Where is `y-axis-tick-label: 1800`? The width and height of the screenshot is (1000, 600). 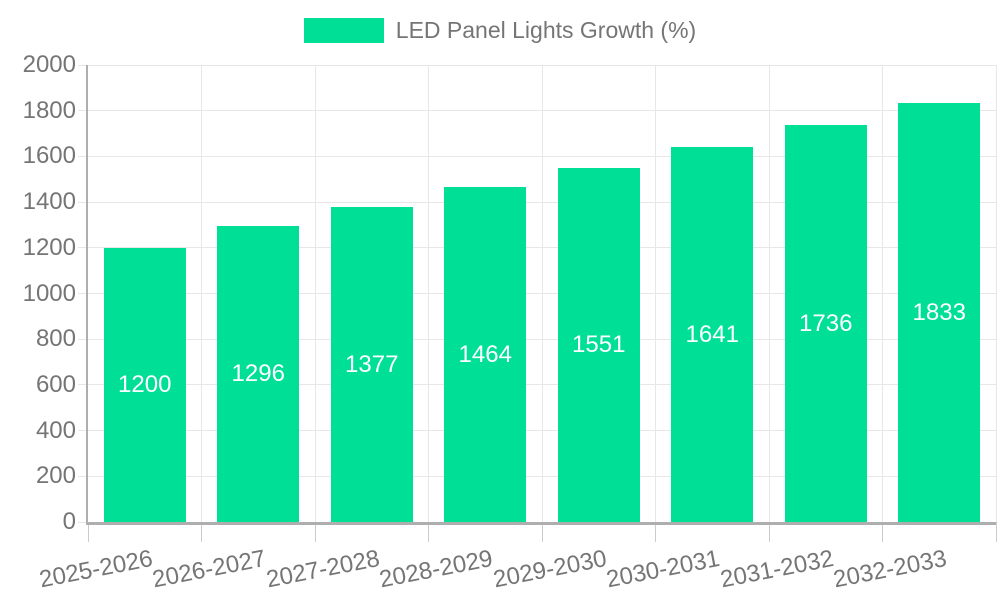
y-axis-tick-label: 1800 is located at coordinates (49, 110).